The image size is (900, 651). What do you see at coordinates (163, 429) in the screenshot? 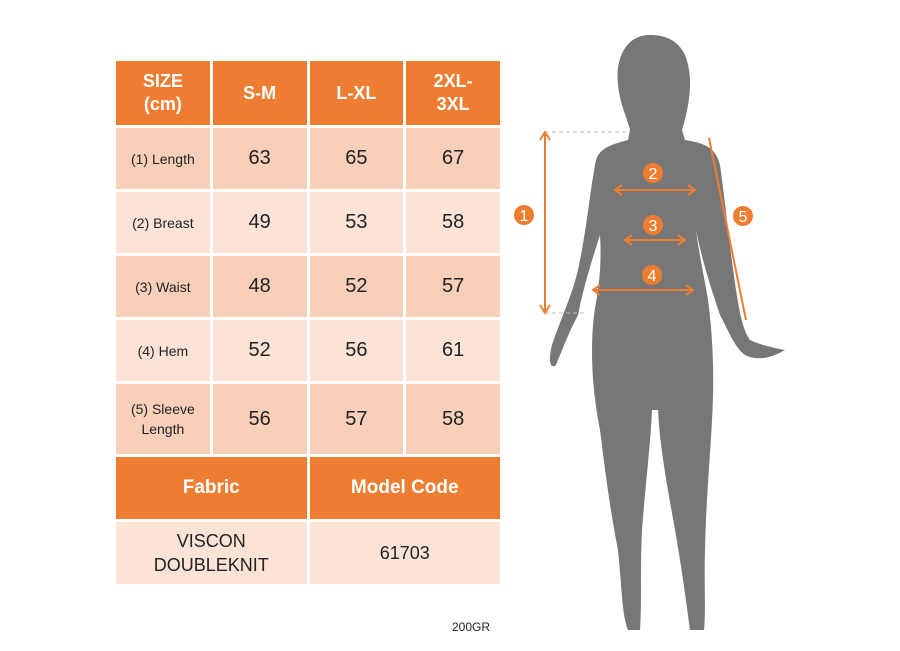
I see `row-label-text: Length` at bounding box center [163, 429].